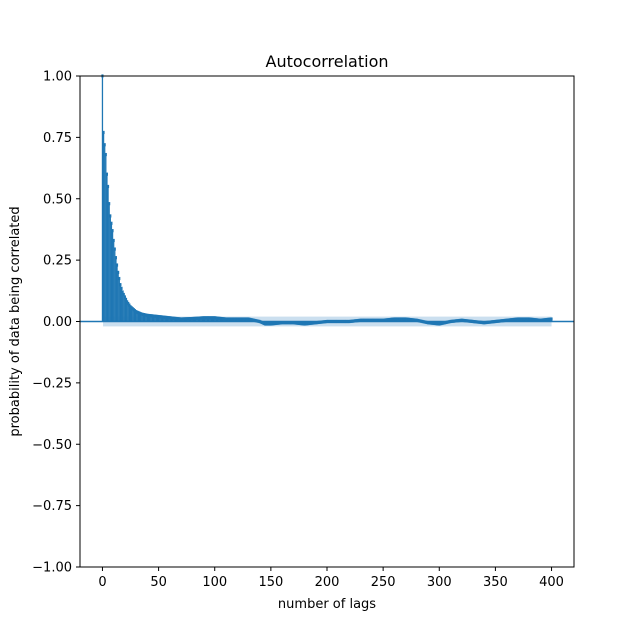 This screenshot has width=639, height=637. I want to click on y-tick-label: −1.00, so click(52, 568).